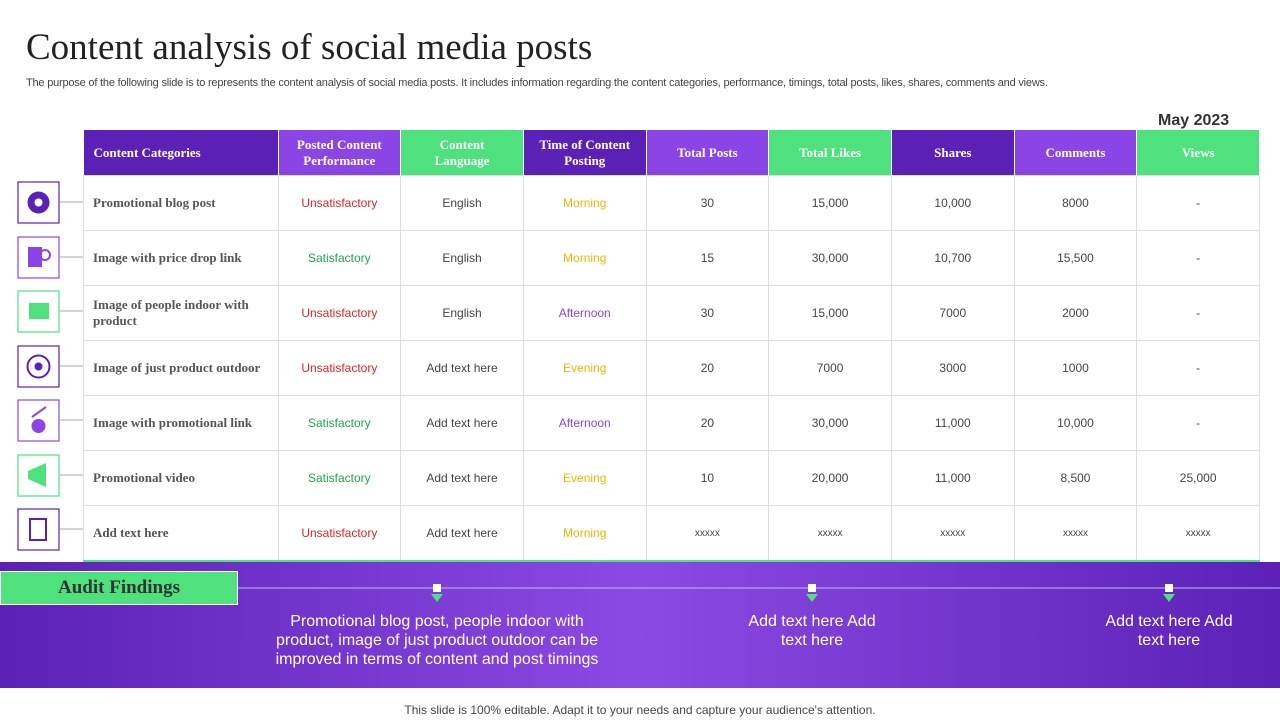 The height and width of the screenshot is (720, 1280). What do you see at coordinates (952, 258) in the screenshot?
I see `cell: 10,700` at bounding box center [952, 258].